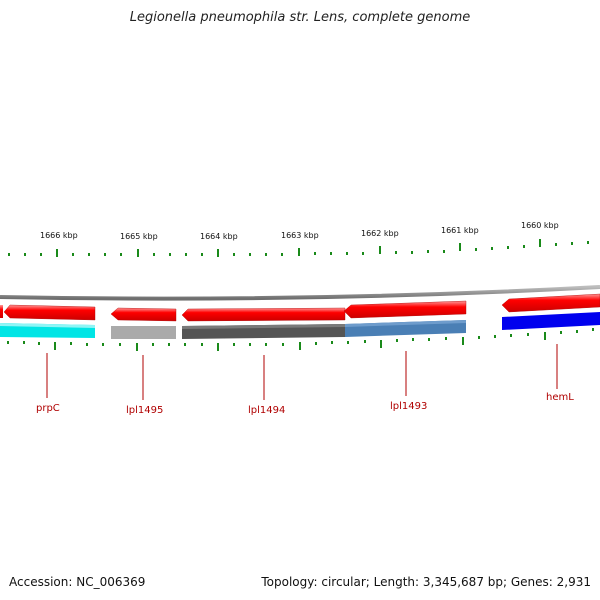 Image resolution: width=600 pixels, height=600 pixels. Describe the element at coordinates (263, 314) in the screenshot. I see `gene-arrow-lpl1494` at that location.